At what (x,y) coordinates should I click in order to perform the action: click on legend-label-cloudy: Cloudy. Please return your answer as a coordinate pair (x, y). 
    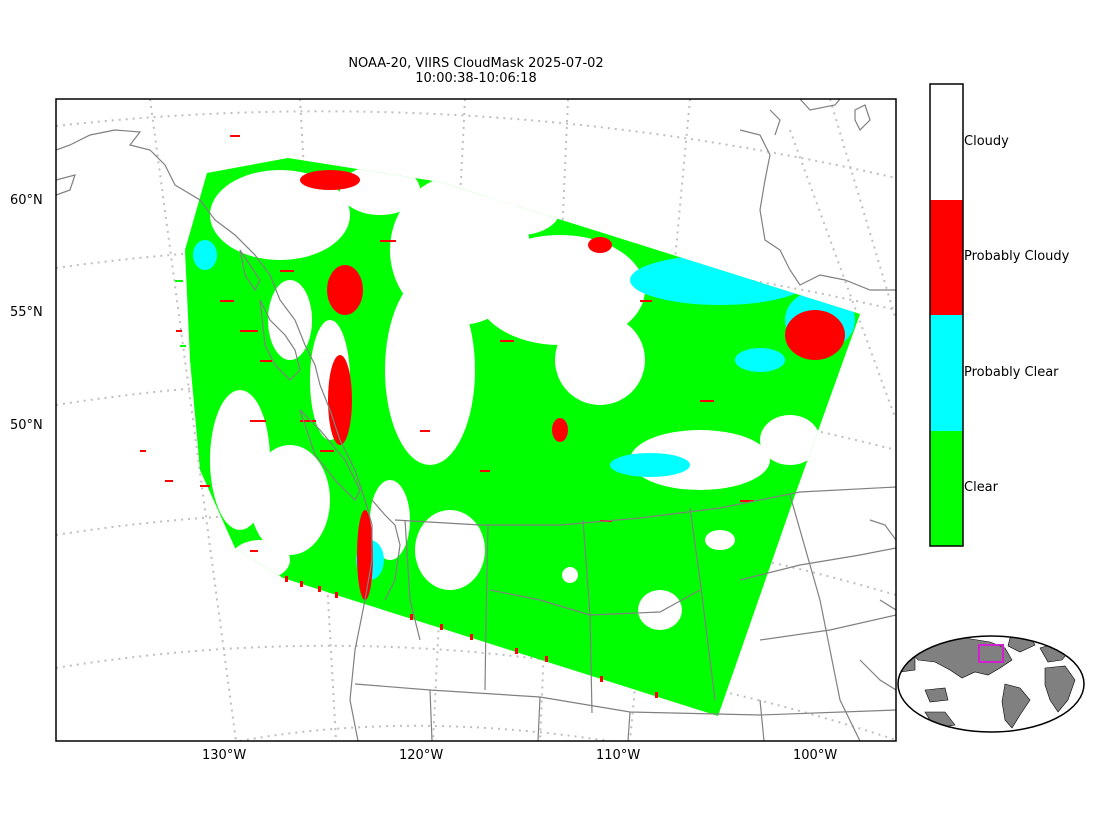
    Looking at the image, I should click on (986, 141).